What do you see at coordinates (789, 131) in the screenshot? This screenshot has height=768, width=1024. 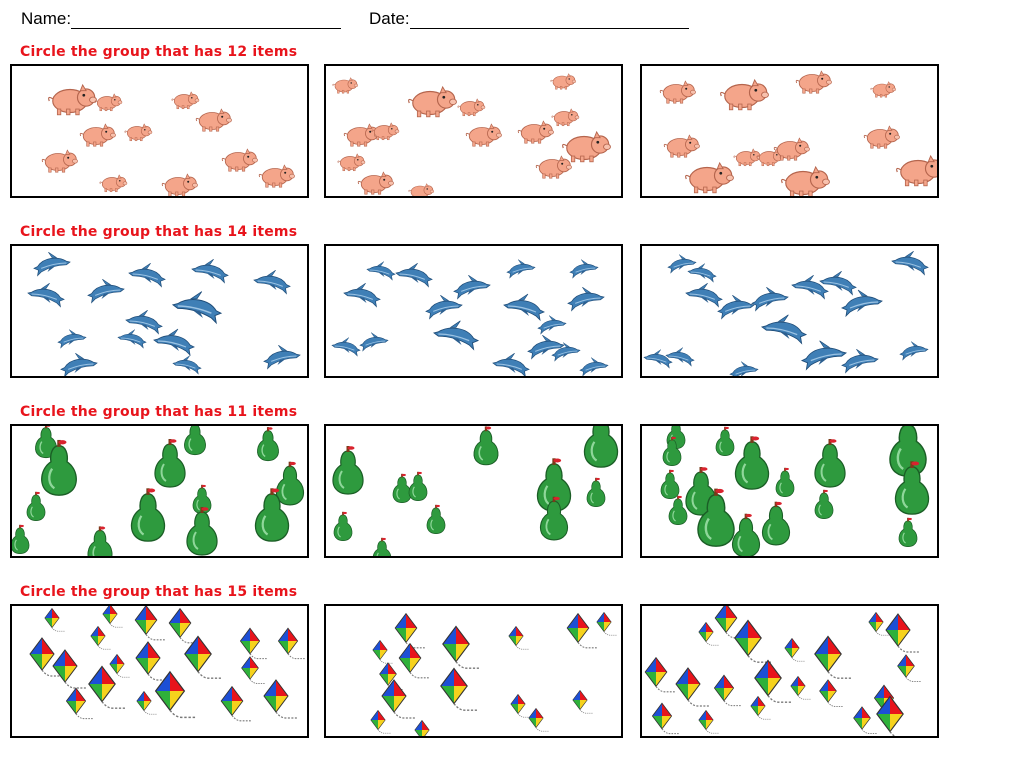 I see `pig-group-c` at bounding box center [789, 131].